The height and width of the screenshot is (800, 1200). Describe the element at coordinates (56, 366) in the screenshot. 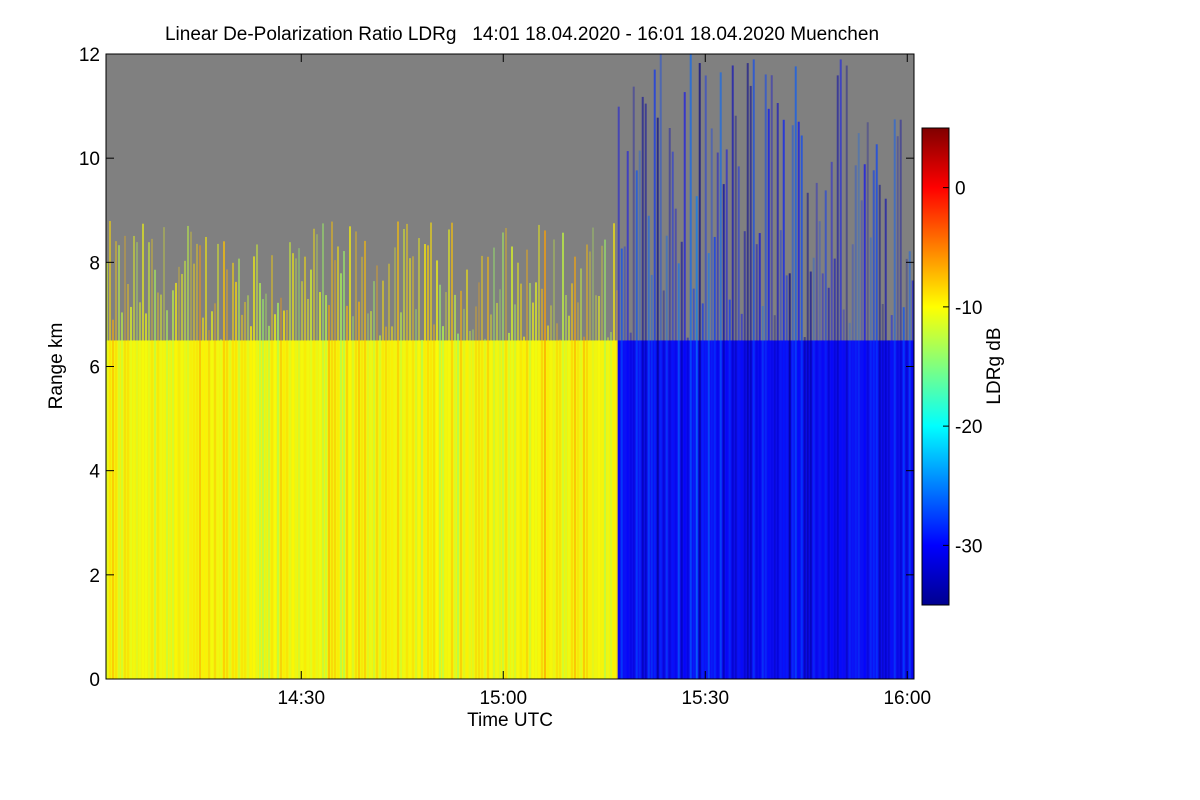

I see `y-axis-label: Range km` at that location.